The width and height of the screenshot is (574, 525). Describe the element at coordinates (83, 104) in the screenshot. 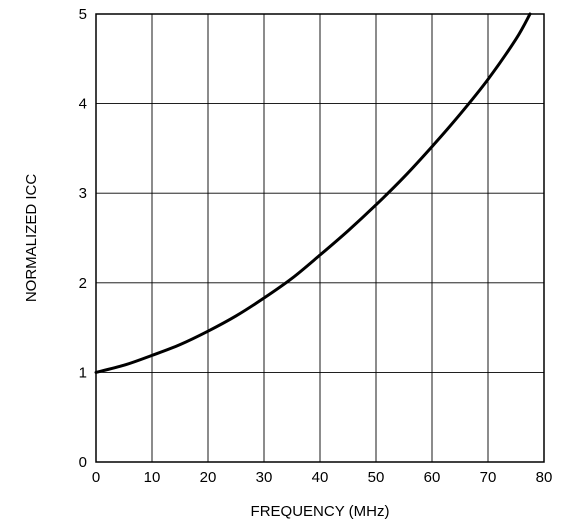

I see `y-tick-label: 4` at that location.